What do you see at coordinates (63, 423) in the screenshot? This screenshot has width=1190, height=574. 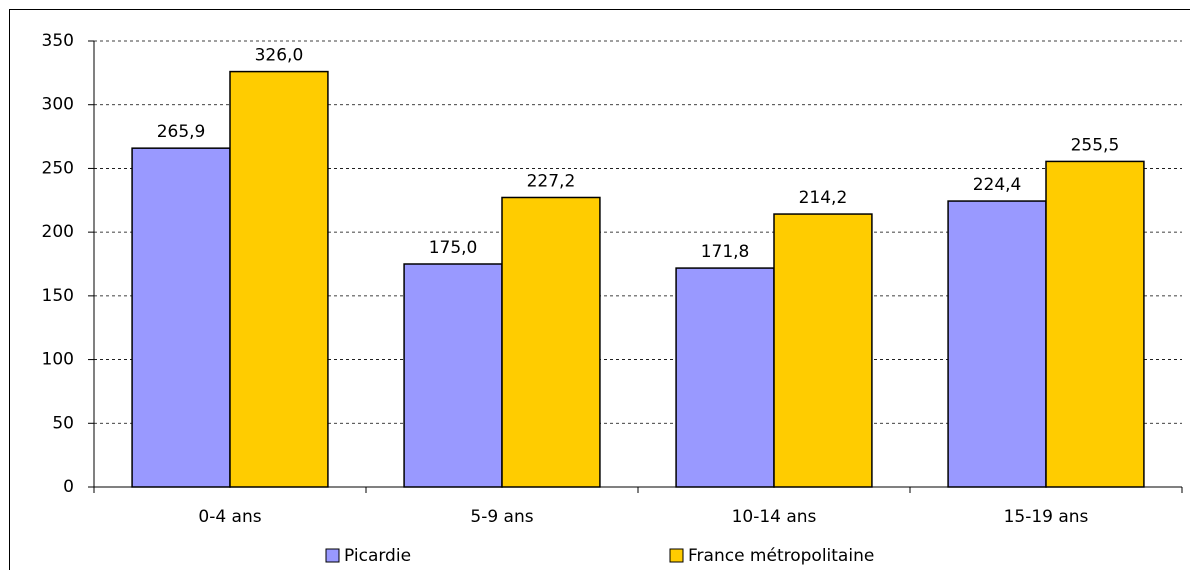 I see `y-tick-label: 50` at bounding box center [63, 423].